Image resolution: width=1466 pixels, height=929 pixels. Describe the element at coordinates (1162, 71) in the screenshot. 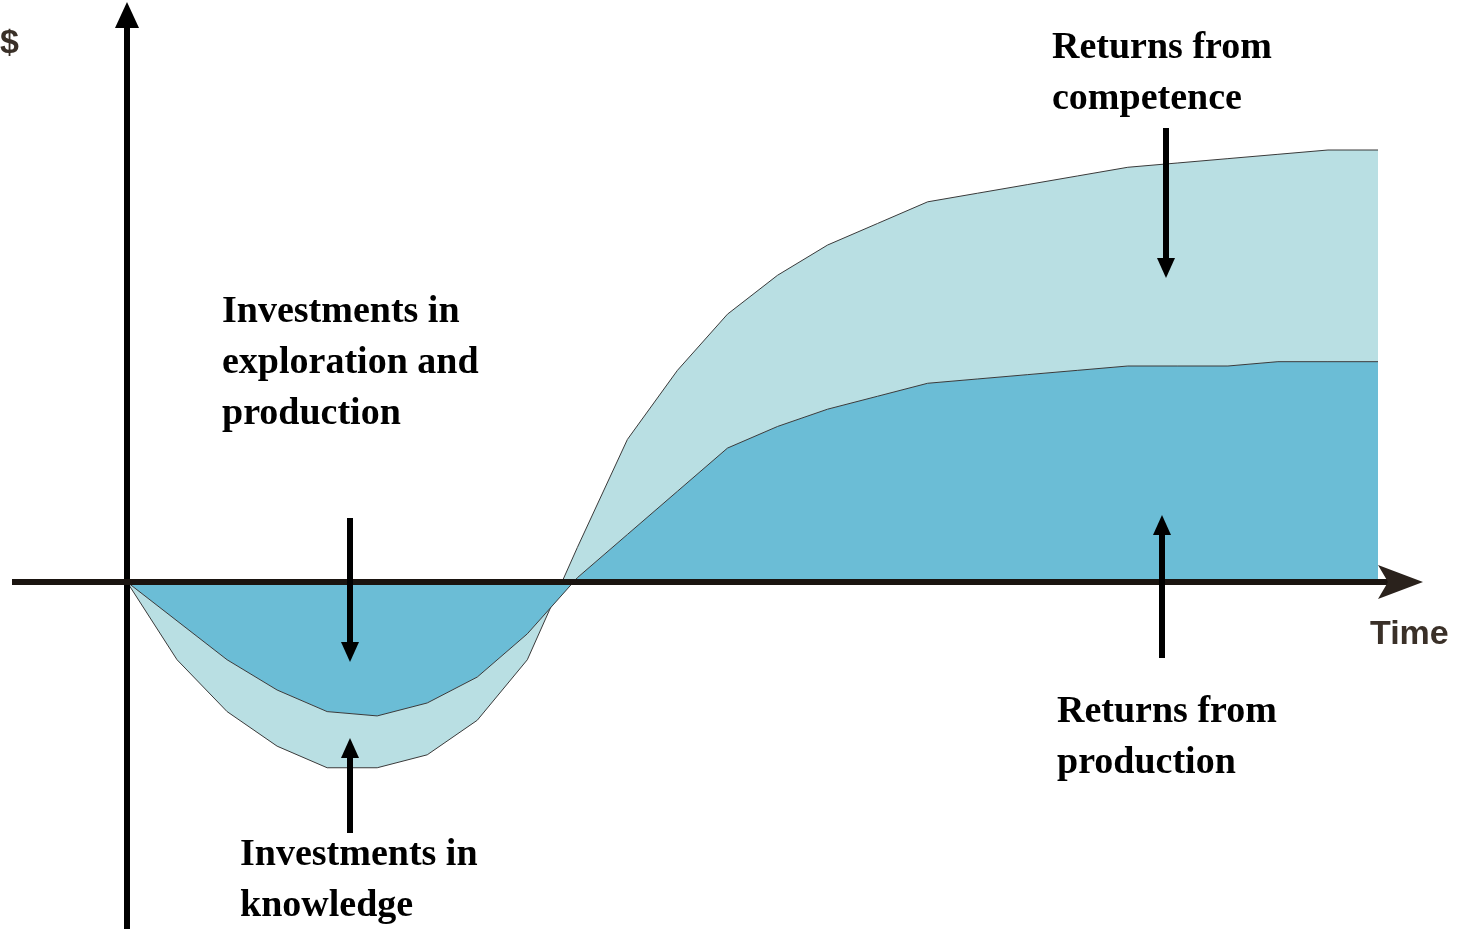

I see `text: Returns from competence` at that location.